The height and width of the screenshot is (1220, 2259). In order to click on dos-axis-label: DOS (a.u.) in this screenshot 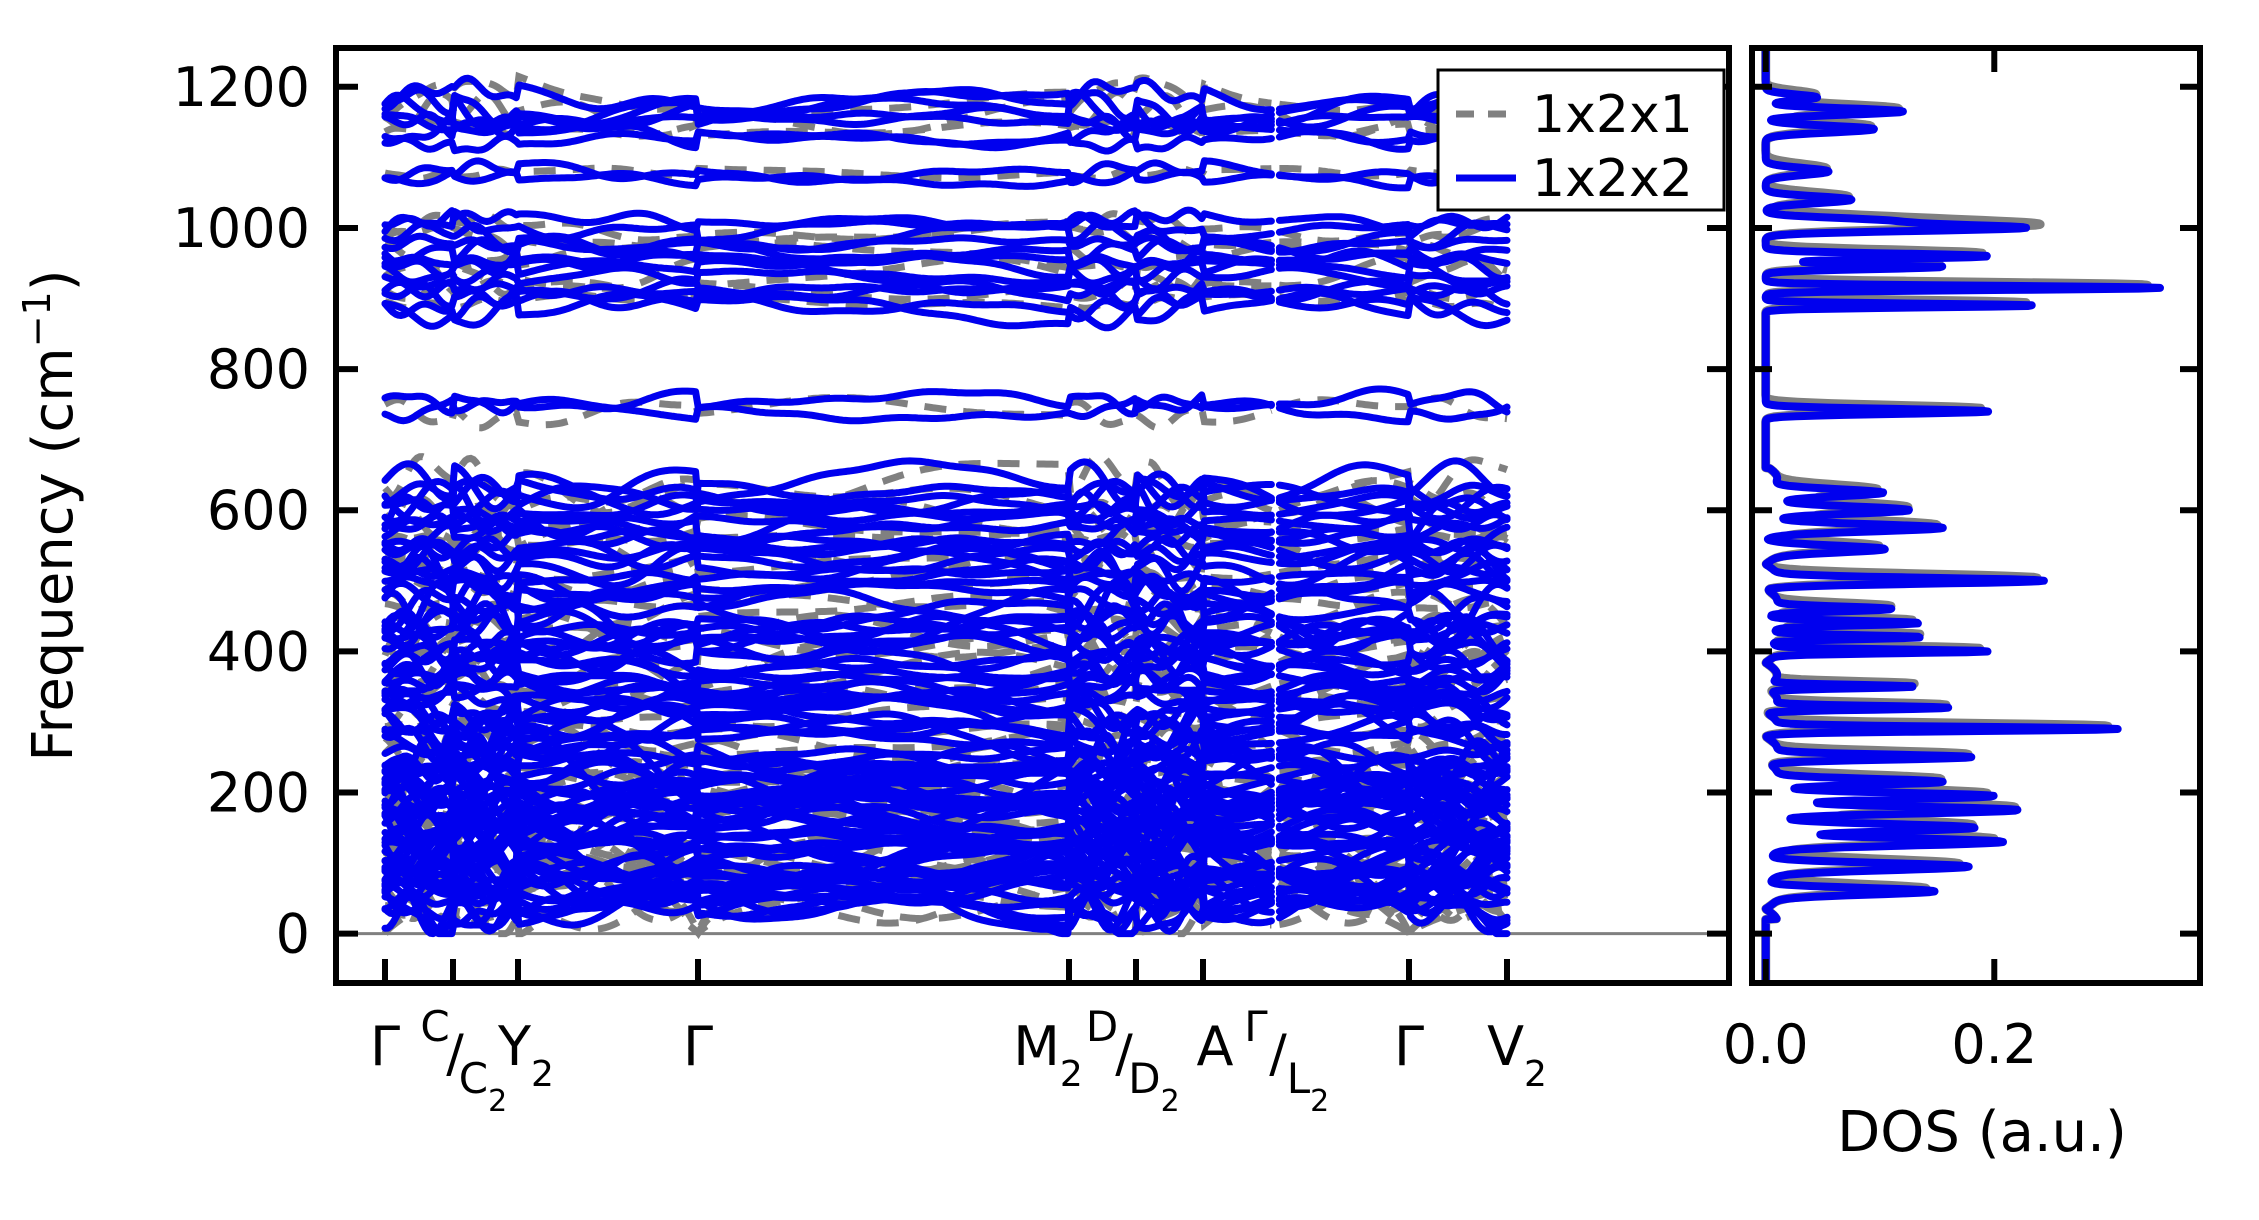, I will do `click(1982, 1132)`.